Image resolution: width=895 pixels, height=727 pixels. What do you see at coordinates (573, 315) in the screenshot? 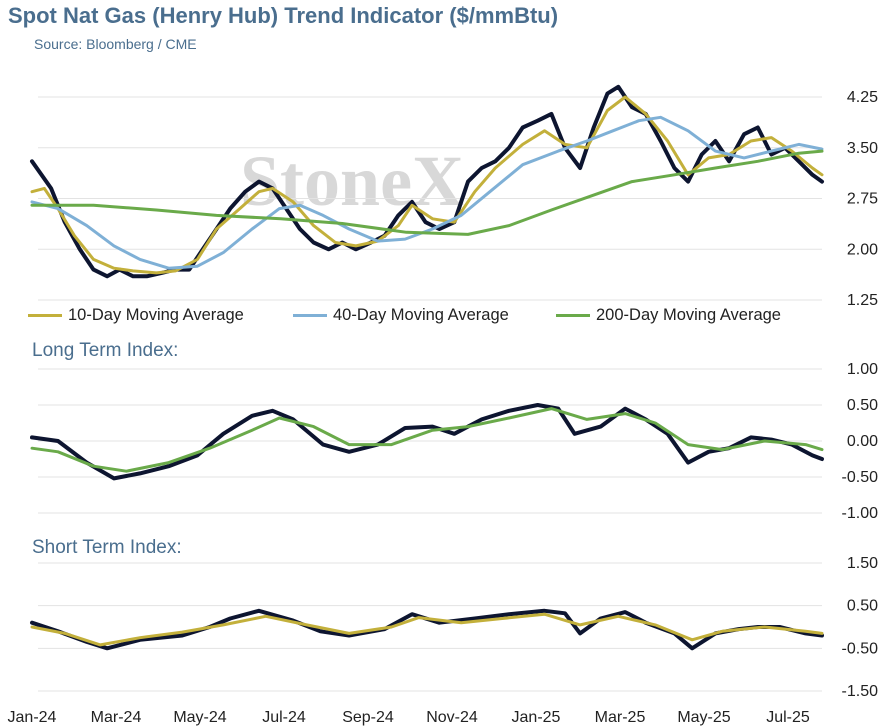
I see `legend-swatch-ma200` at bounding box center [573, 315].